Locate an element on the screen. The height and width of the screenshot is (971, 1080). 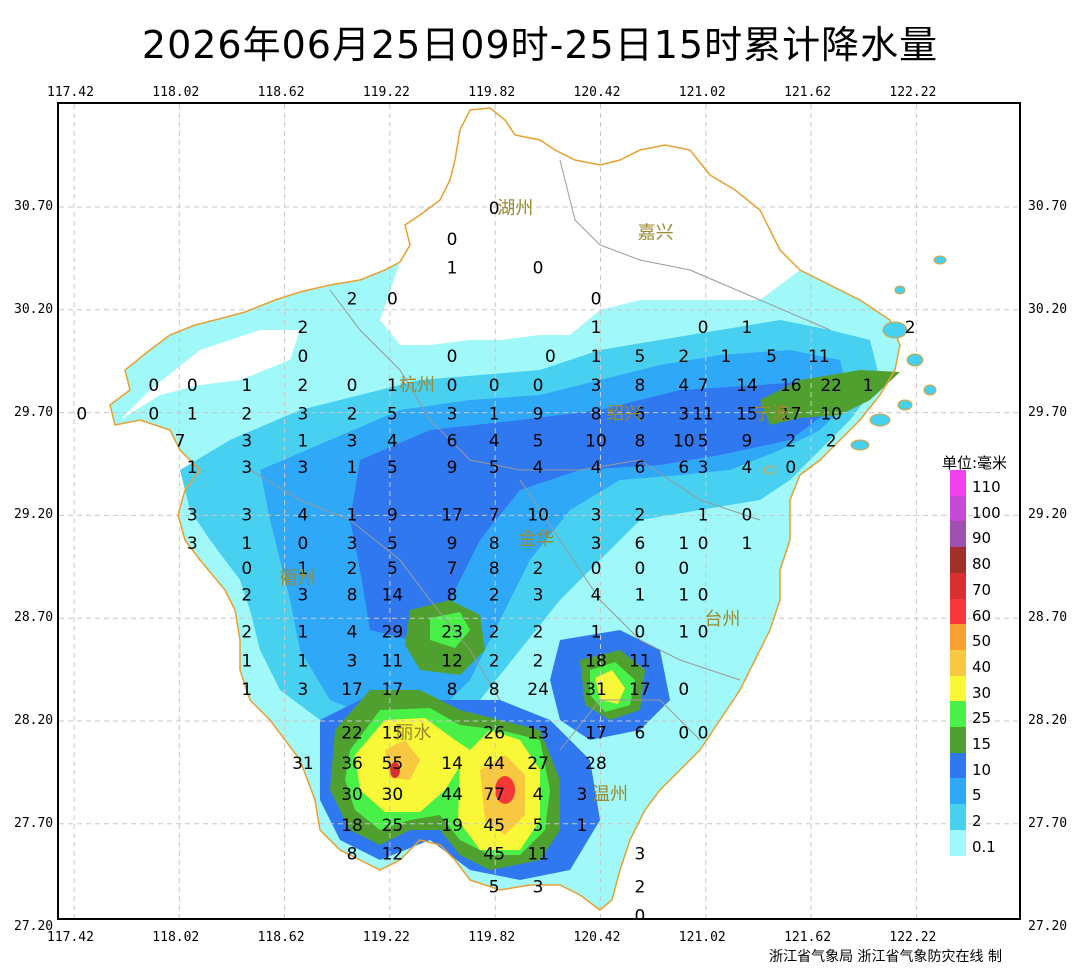
station-value: 23 is located at coordinates (452, 633).